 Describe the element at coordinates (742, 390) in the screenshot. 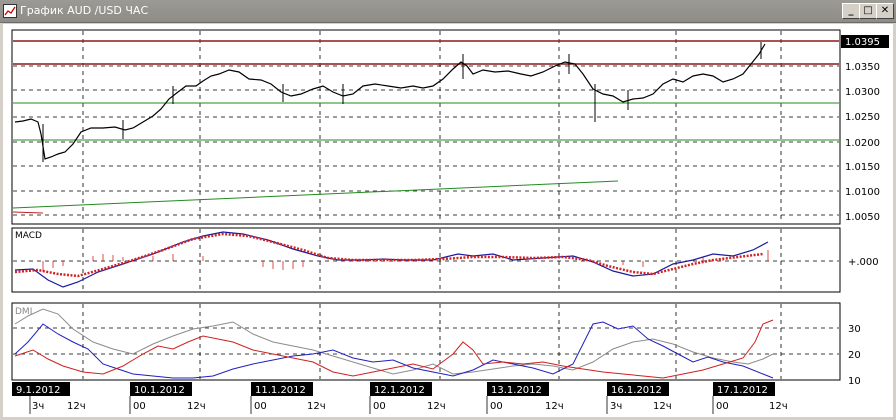

I see `date-label: 17.1.2012` at that location.